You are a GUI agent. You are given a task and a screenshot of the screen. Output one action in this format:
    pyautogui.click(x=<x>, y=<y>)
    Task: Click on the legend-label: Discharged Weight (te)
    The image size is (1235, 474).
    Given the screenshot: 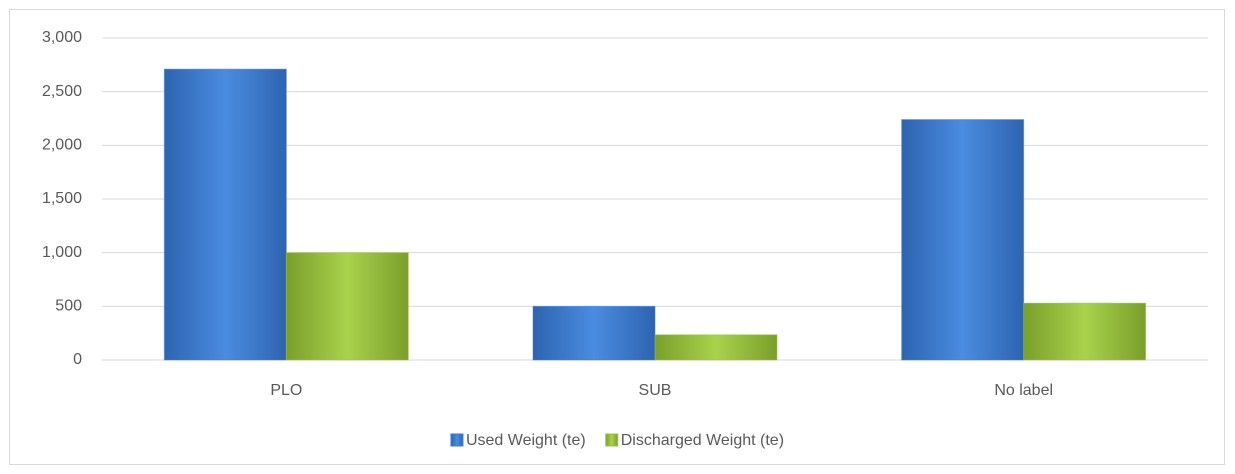 What is the action you would take?
    pyautogui.click(x=702, y=440)
    